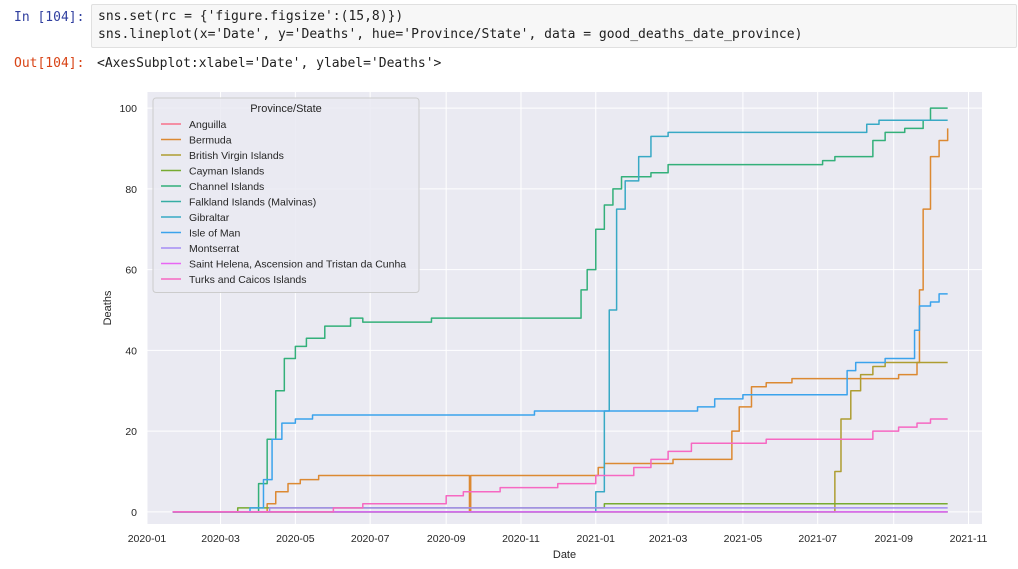  Describe the element at coordinates (210, 141) in the screenshot. I see `legend-label: Bermuda` at that location.